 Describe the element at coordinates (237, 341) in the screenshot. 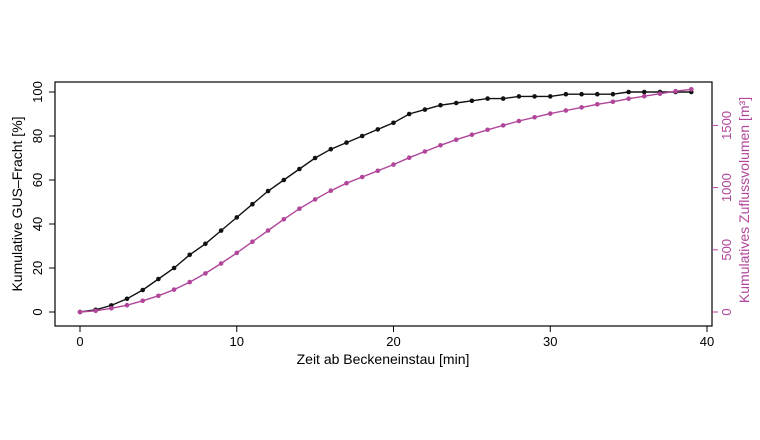

I see `x-tick-label: 10` at that location.